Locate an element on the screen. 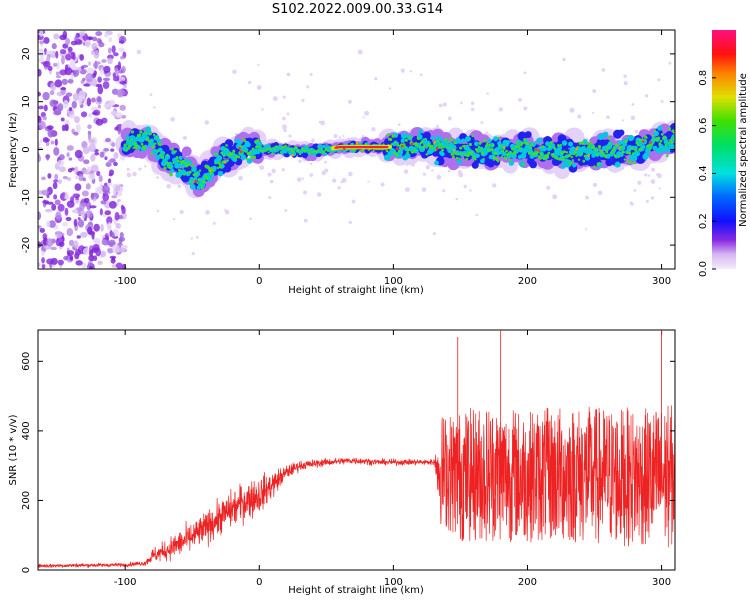 This screenshot has width=750, height=600. snr-y-axis-label: SNR (10 * v/v) is located at coordinates (13, 449).